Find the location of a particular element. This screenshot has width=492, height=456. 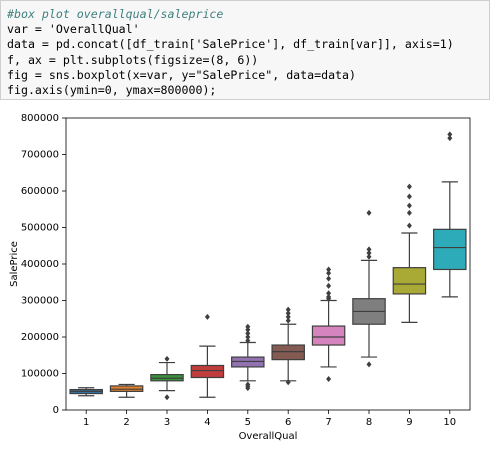

x-tick-label: 8 is located at coordinates (369, 422).